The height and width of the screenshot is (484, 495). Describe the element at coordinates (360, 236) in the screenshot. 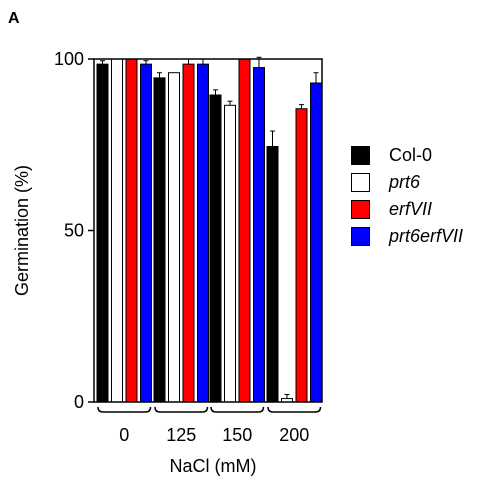

I see `legend-swatch-prt6erfVII` at that location.